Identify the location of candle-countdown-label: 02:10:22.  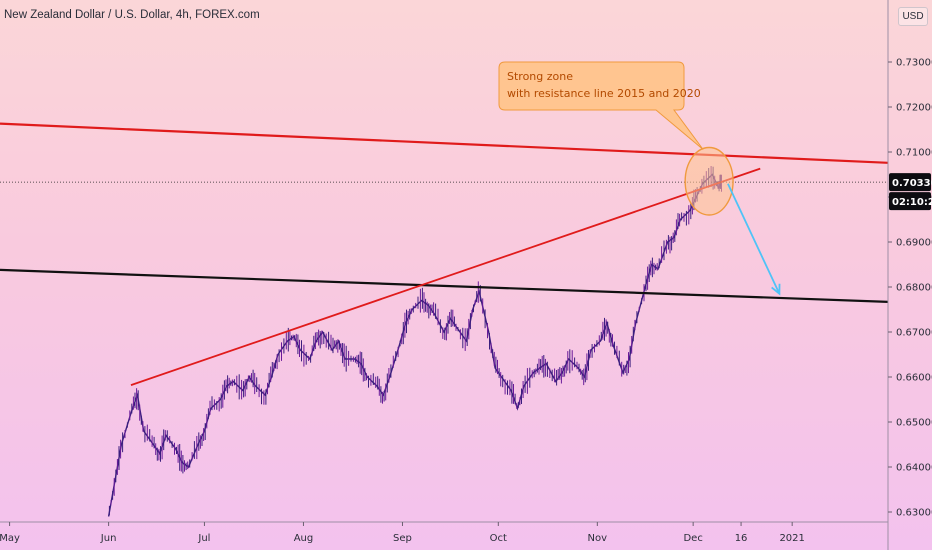
(910, 201).